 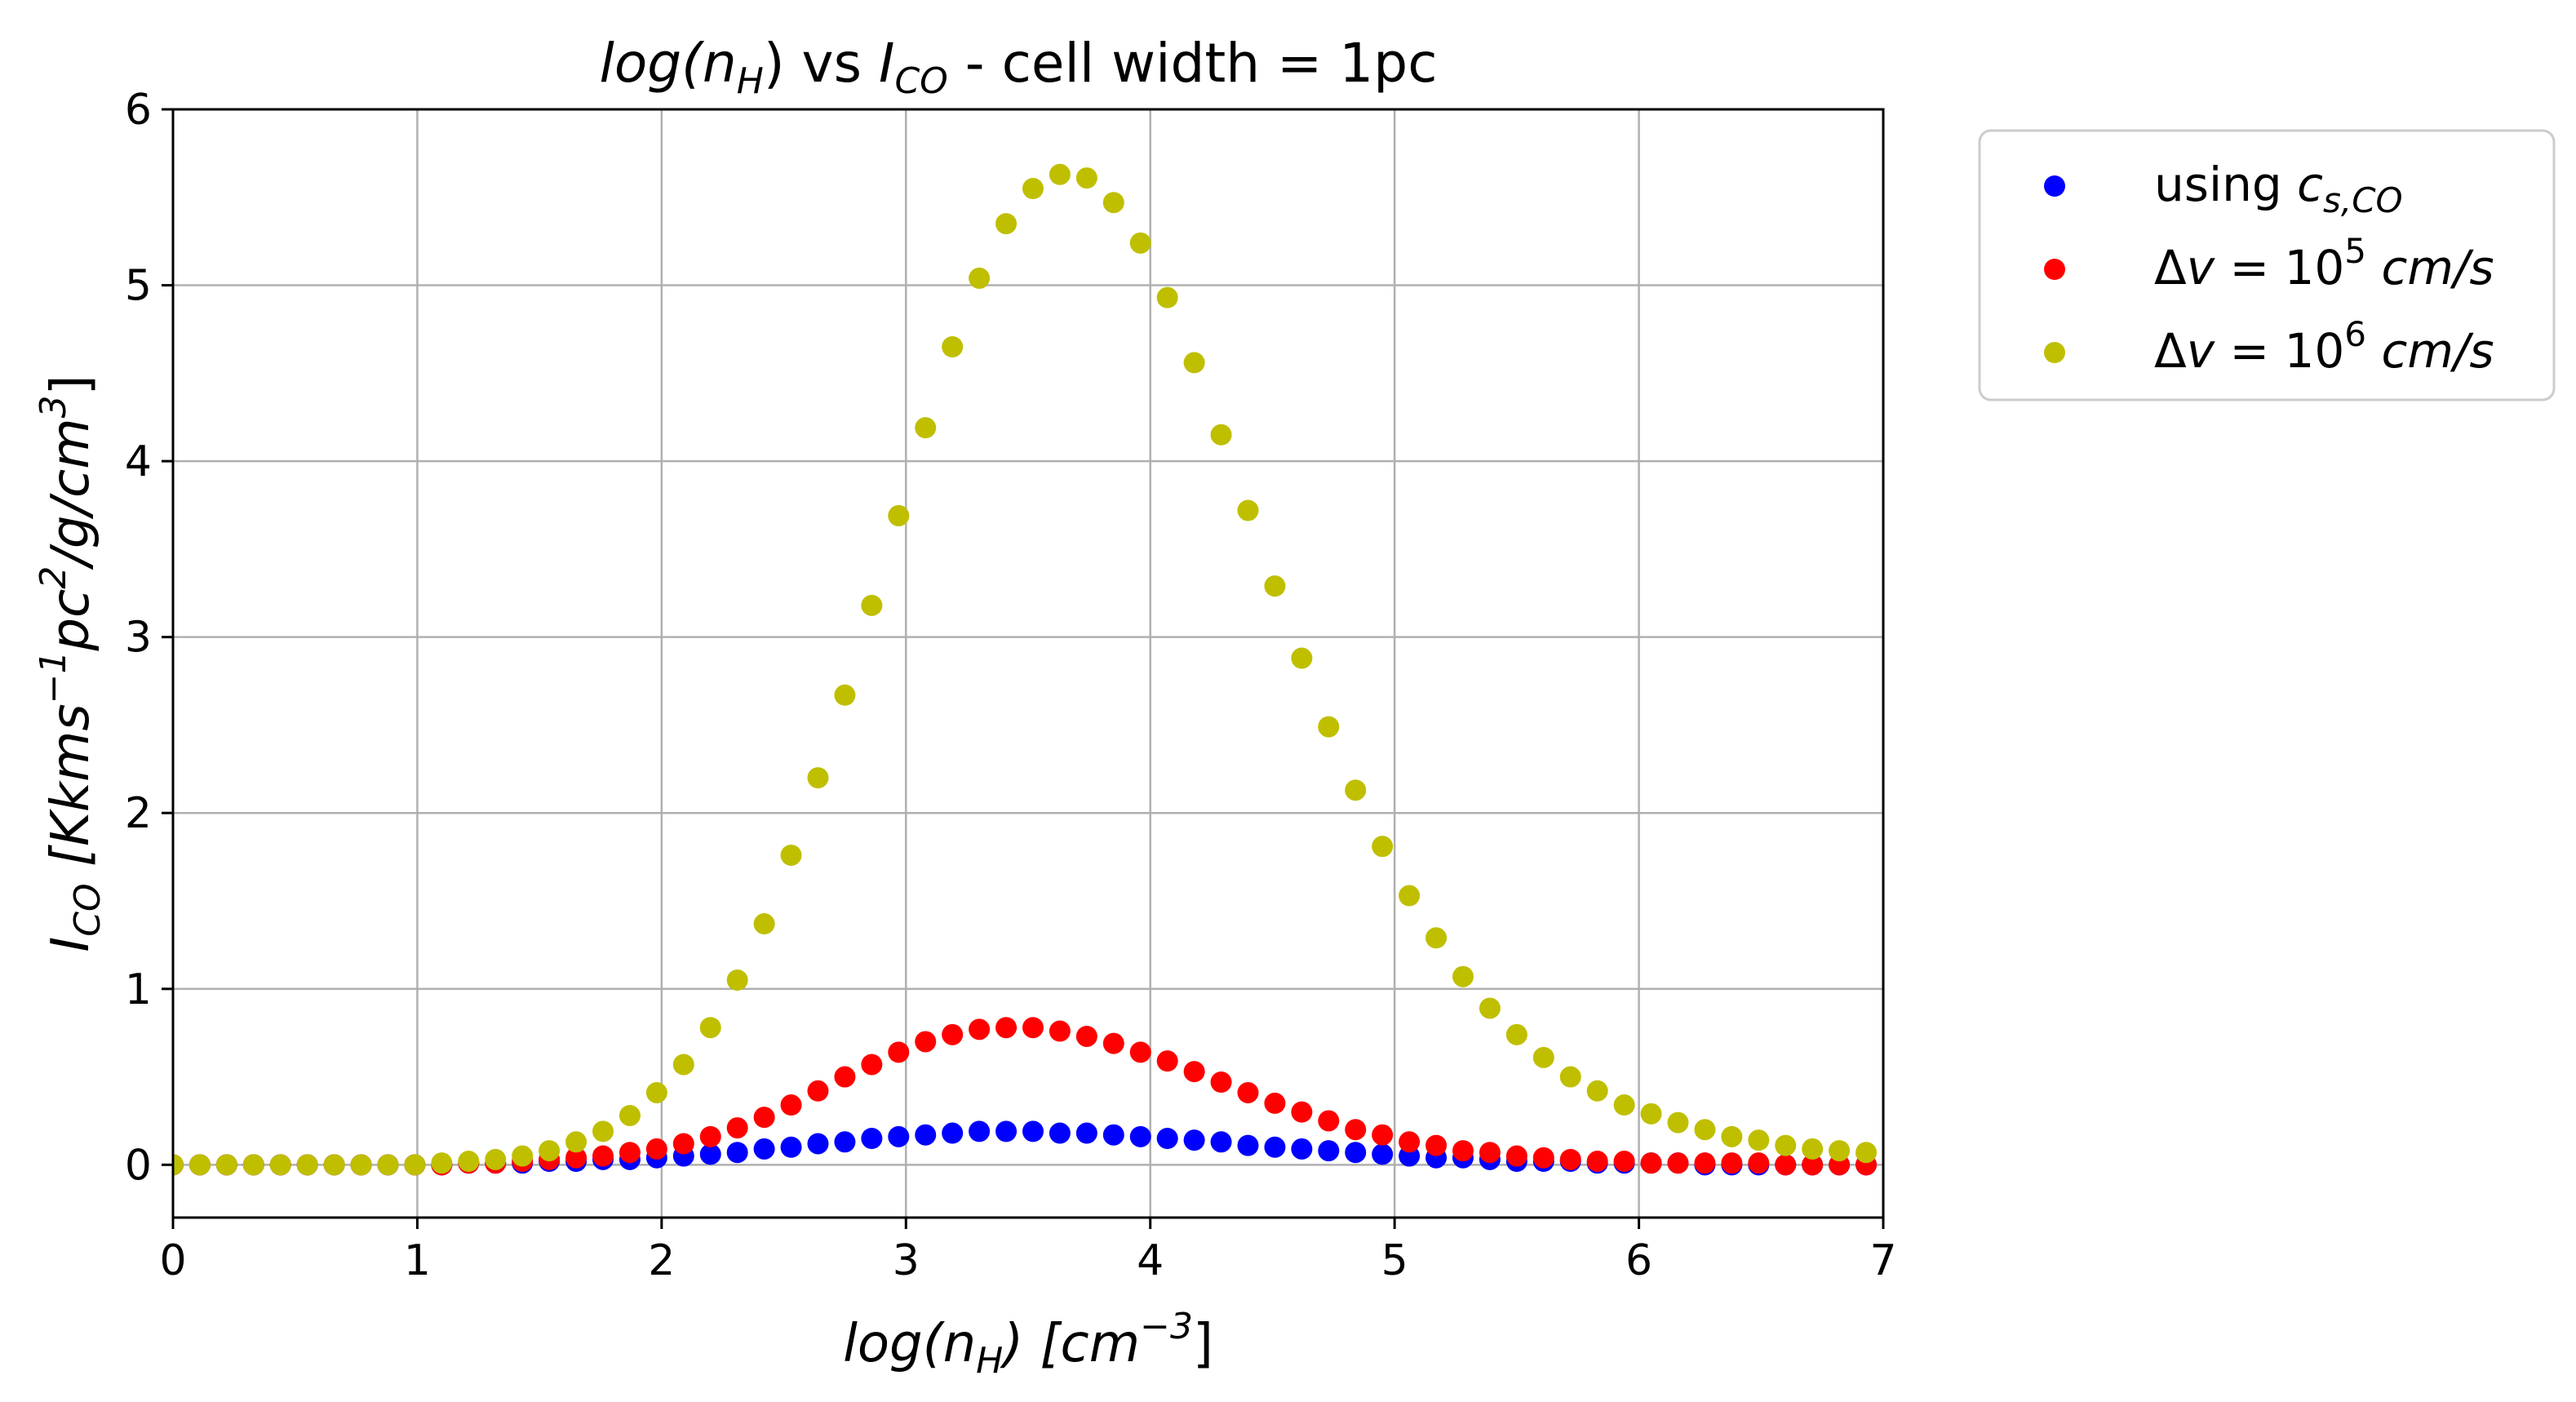 What do you see at coordinates (138, 639) in the screenshot?
I see `y-tick-label: 3` at bounding box center [138, 639].